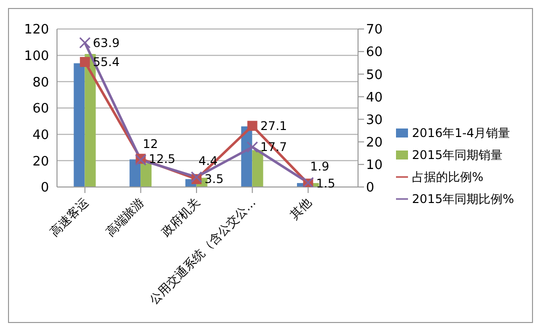 This screenshot has width=541, height=331. What do you see at coordinates (106, 43) in the screenshot?
I see `data-label: 63.9` at bounding box center [106, 43].